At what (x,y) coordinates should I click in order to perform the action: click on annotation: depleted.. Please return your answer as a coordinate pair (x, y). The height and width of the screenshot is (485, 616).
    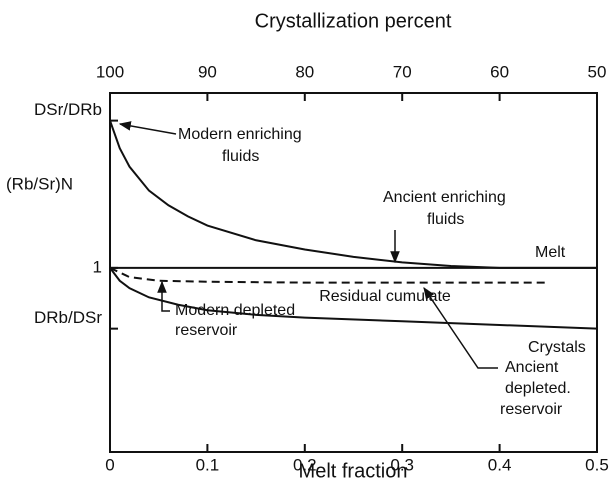
    Looking at the image, I should click on (538, 388).